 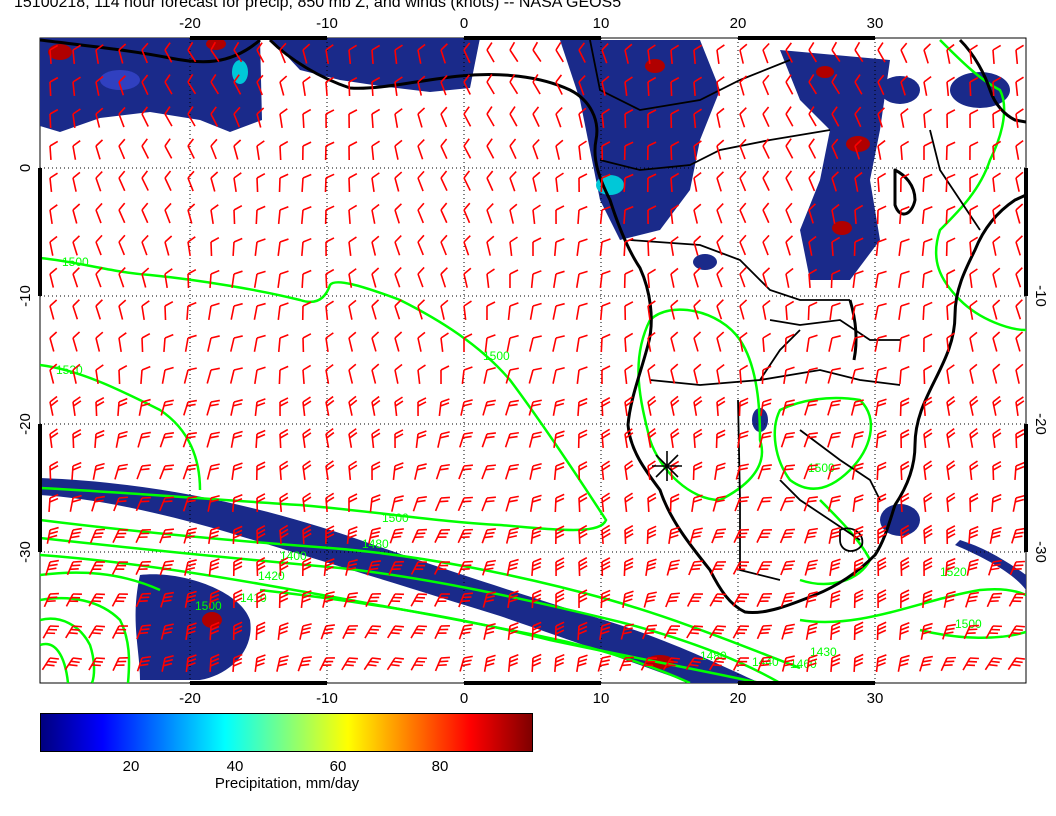 What do you see at coordinates (803, 664) in the screenshot?
I see `contour-label: 1460` at bounding box center [803, 664].